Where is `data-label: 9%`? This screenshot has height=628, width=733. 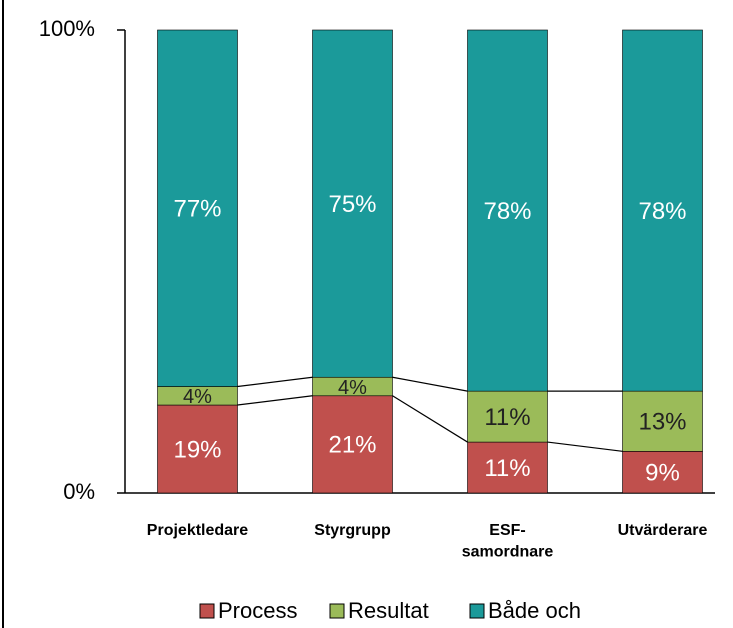
data-label: 9% is located at coordinates (662, 473).